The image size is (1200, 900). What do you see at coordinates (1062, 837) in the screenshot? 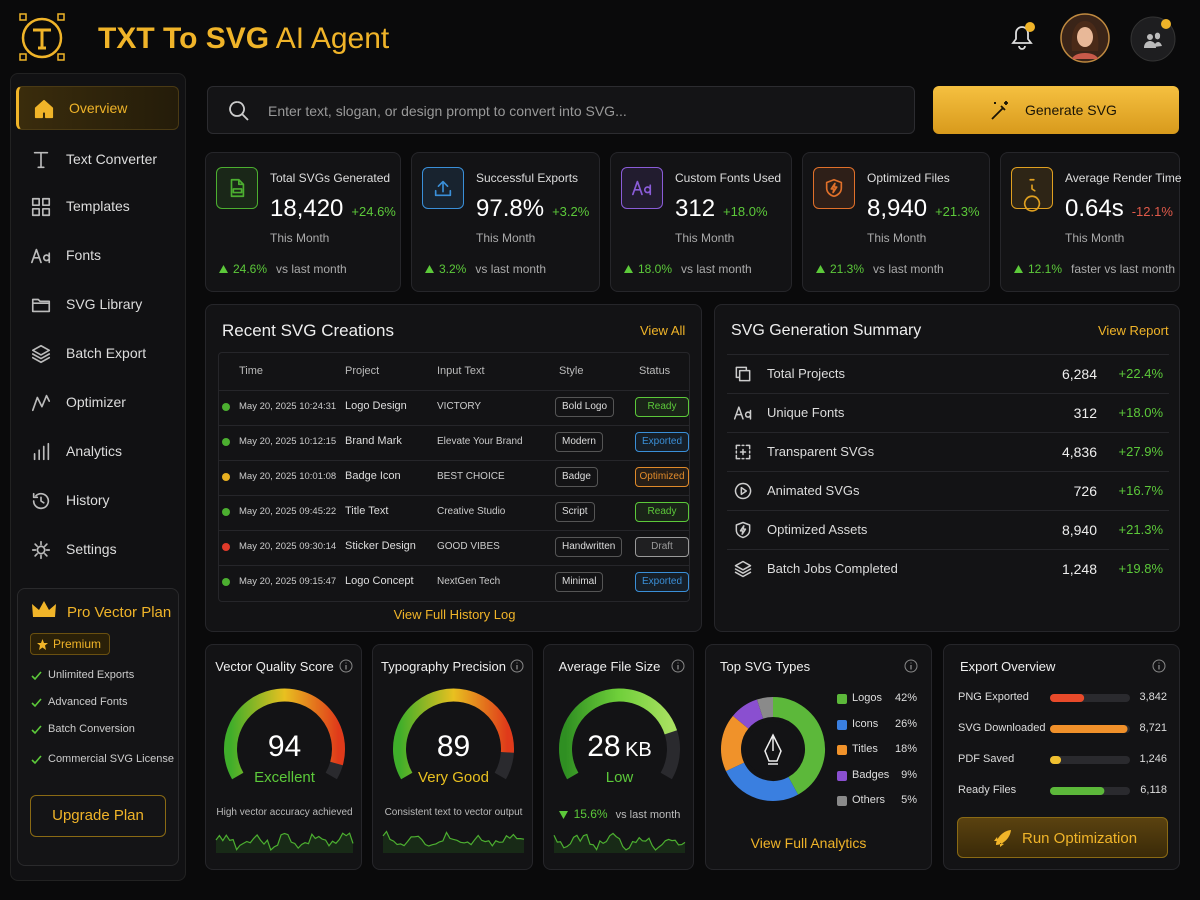
I see `run-button: Run Optimization` at bounding box center [1062, 837].